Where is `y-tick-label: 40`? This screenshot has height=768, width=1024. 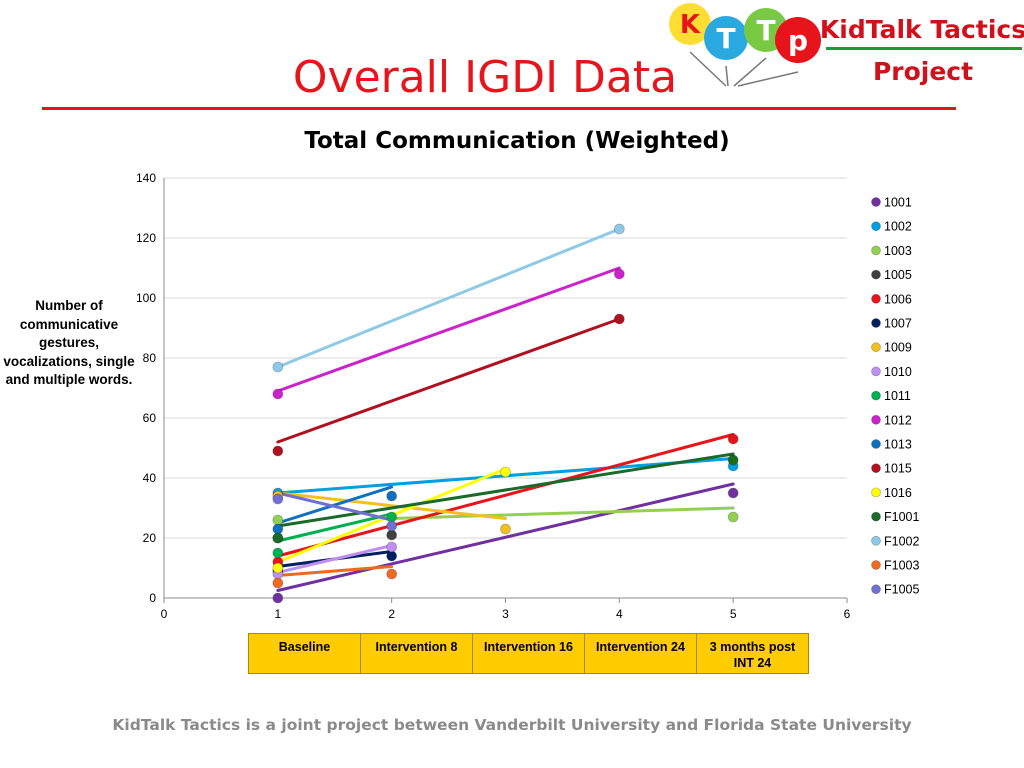 y-tick-label: 40 is located at coordinates (150, 478).